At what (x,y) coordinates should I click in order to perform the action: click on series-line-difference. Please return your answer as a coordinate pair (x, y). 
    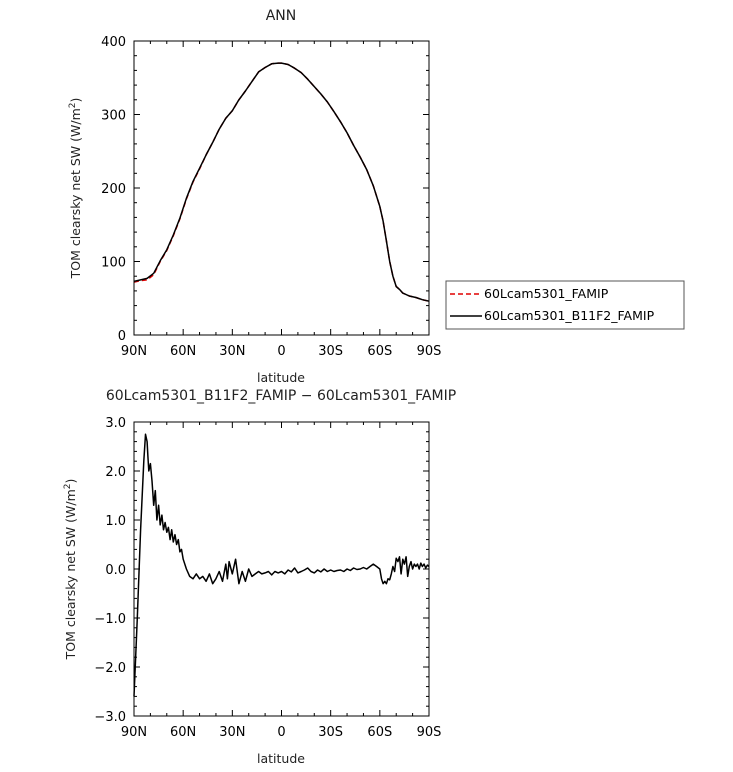
    Looking at the image, I should click on (281, 565).